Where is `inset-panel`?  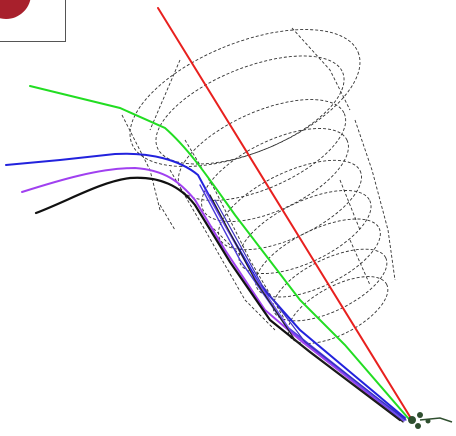
inset-panel is located at coordinates (33, 21).